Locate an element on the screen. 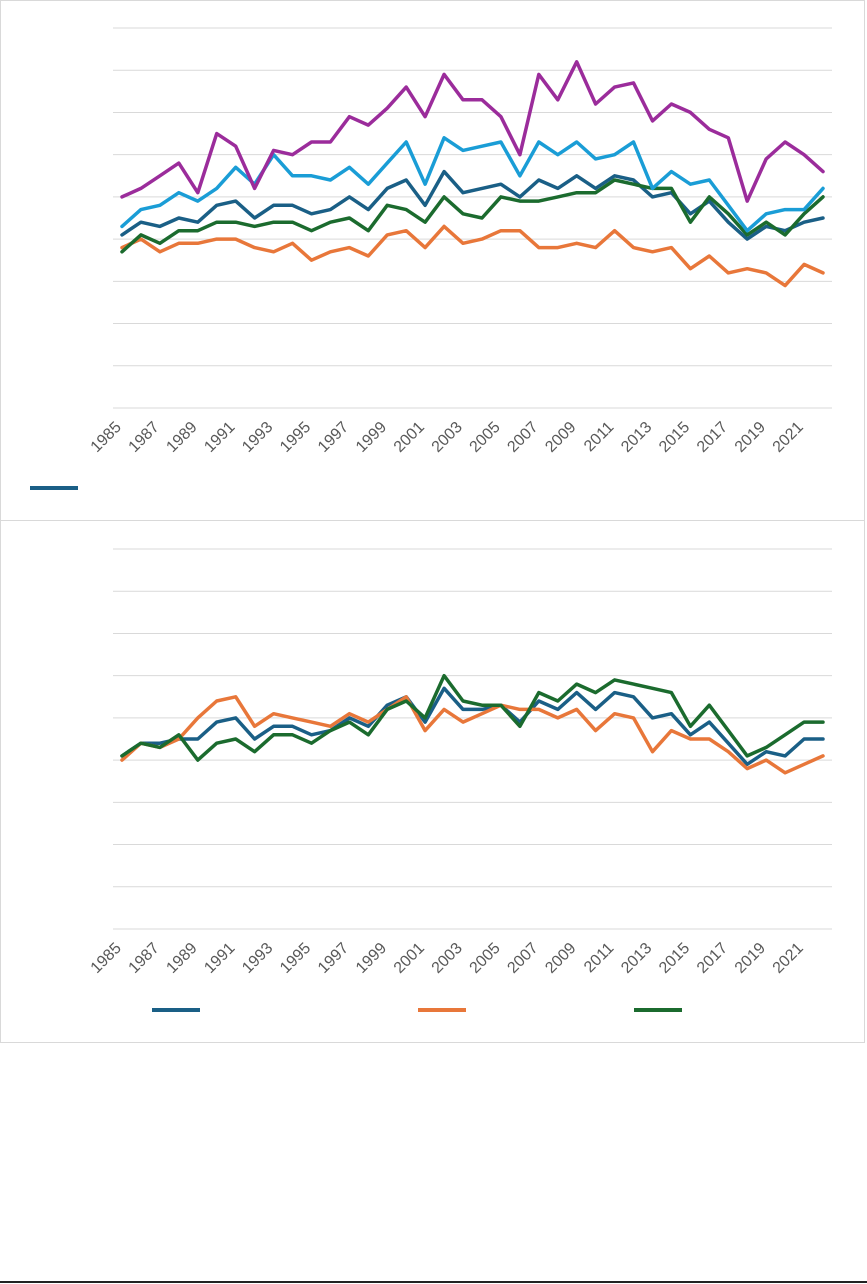 This screenshot has width=867, height=1284. top-chart-series is located at coordinates (472, 174).